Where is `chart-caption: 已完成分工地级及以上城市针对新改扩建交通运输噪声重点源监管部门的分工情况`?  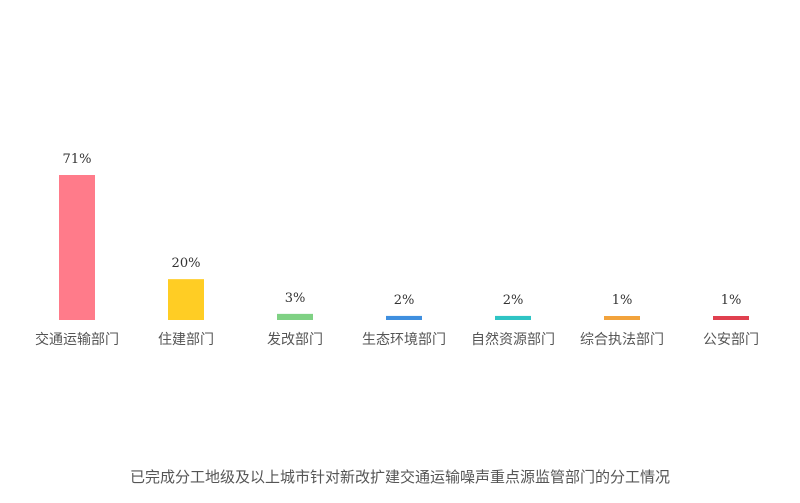
chart-caption: 已完成分工地级及以上城市针对新改扩建交通运输噪声重点源监管部门的分工情况 is located at coordinates (399, 477).